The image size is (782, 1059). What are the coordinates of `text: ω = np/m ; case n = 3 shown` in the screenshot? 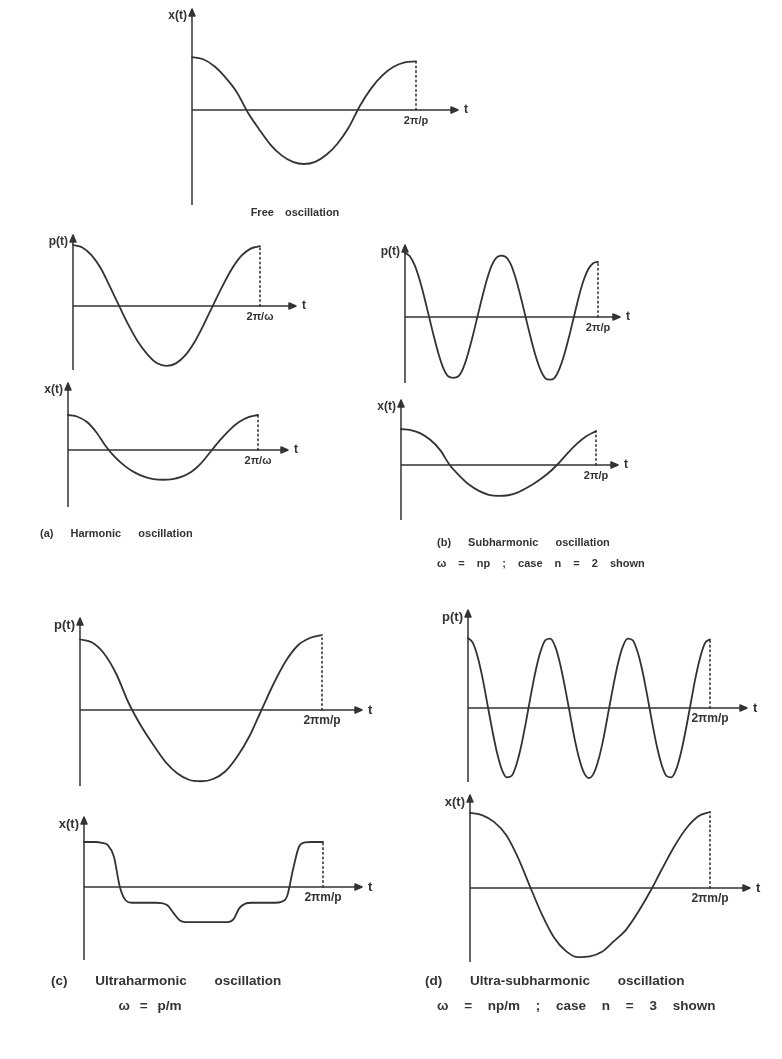 It's located at (576, 1005).